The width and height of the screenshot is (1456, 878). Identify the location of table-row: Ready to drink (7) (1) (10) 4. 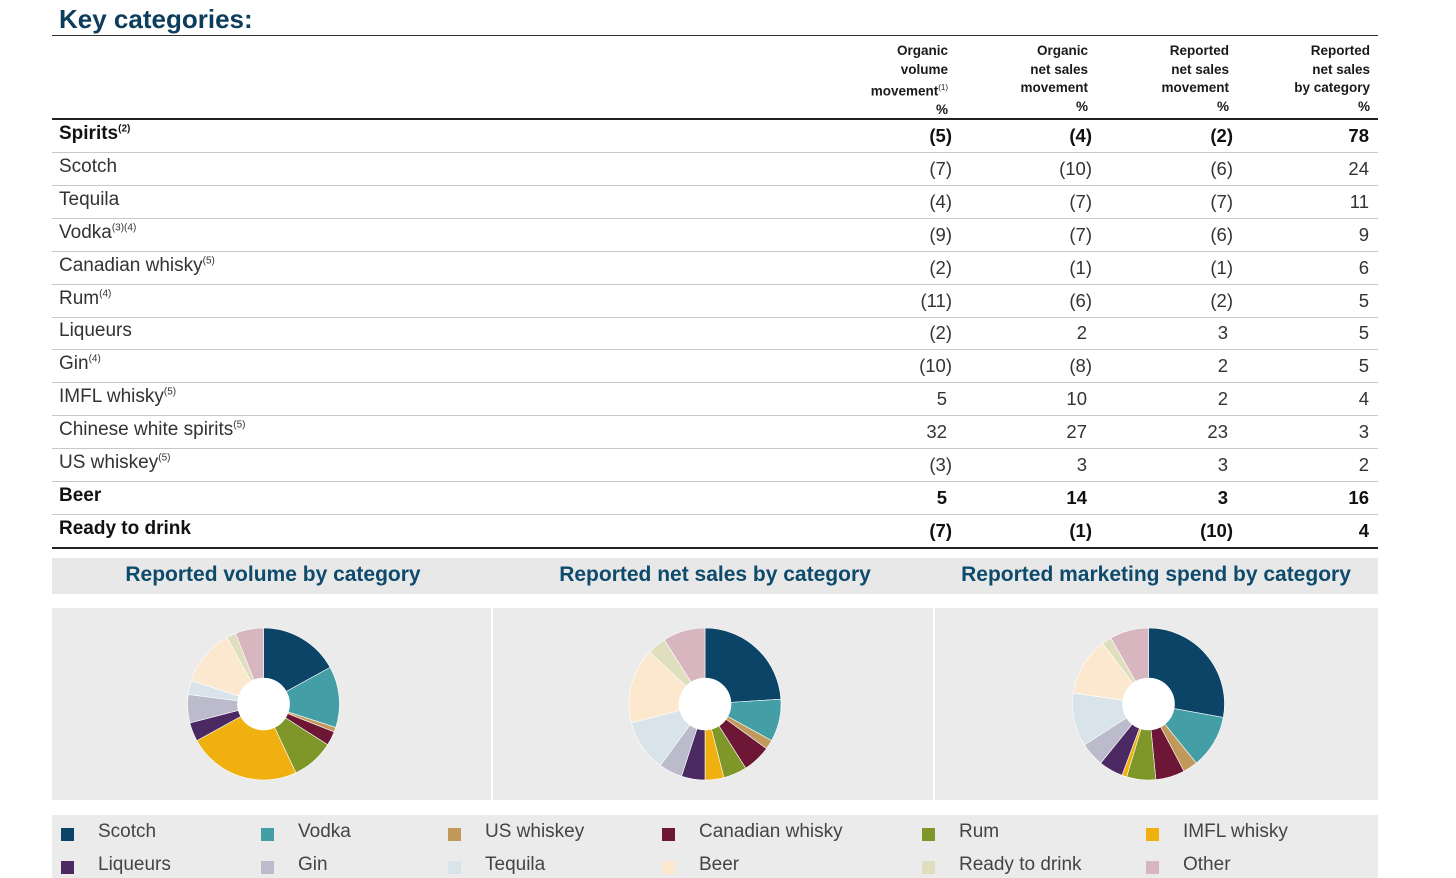
(715, 531).